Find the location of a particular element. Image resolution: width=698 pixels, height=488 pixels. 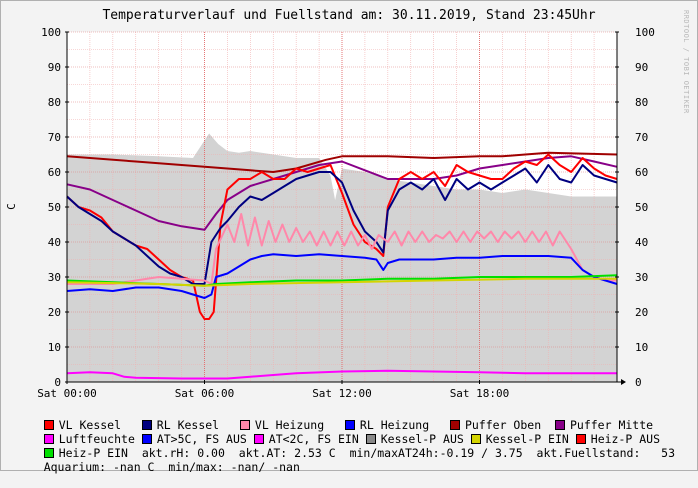

y-tick-label-left: 100 is located at coordinates (51, 32).